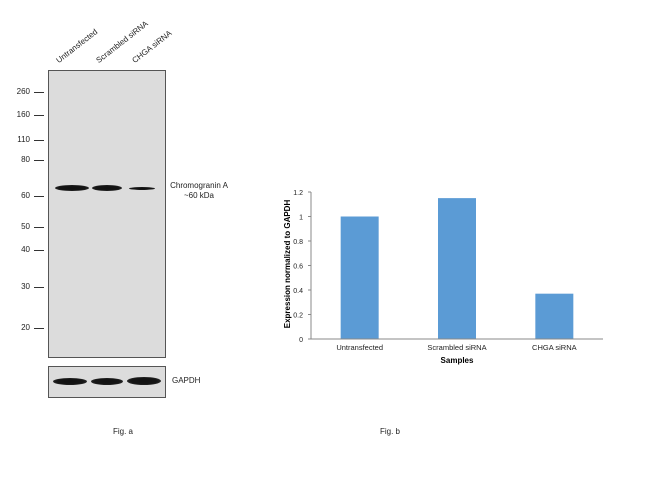 The image size is (650, 484). I want to click on mw-label-30: 30, so click(25, 286).